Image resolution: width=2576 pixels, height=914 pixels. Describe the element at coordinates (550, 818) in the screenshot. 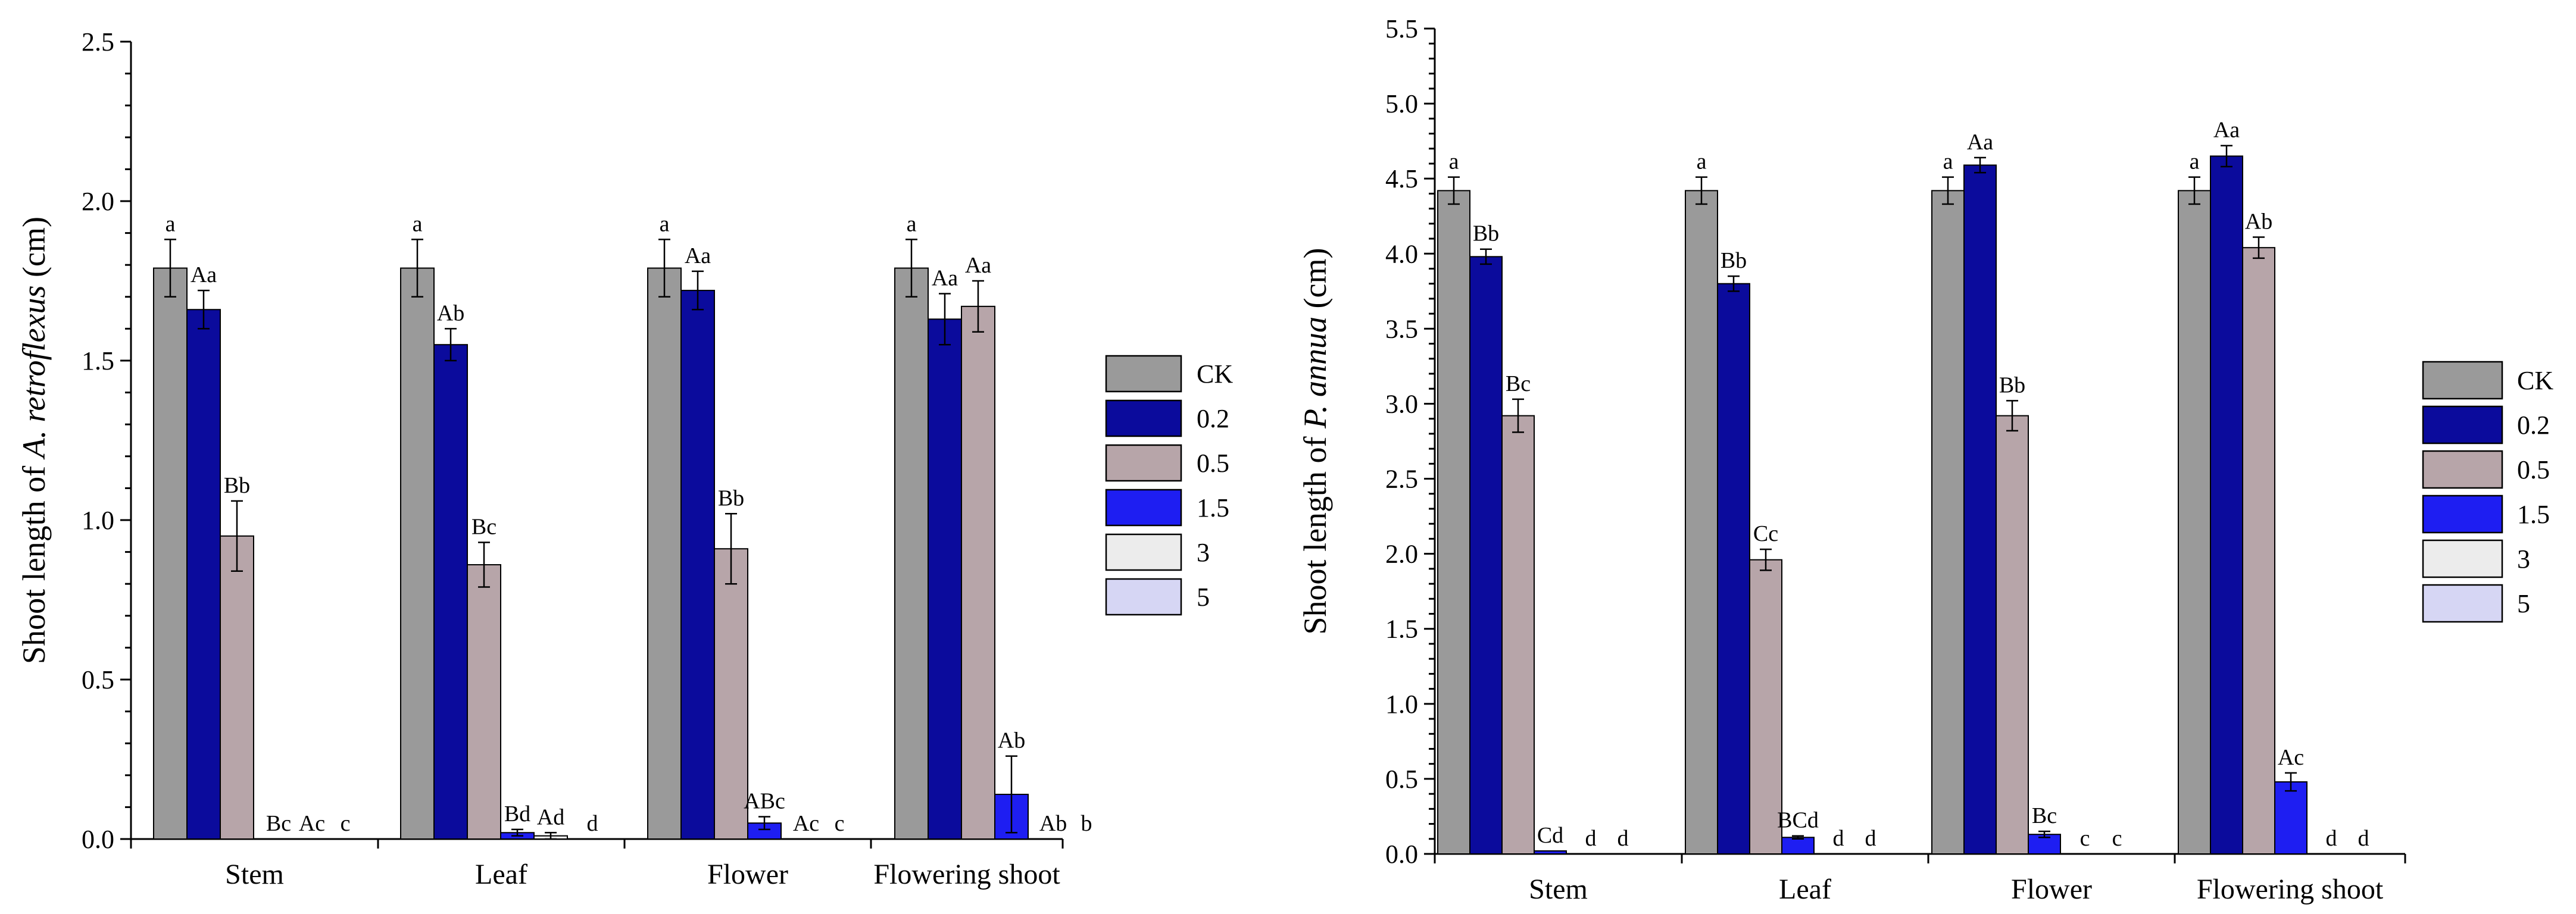

I see `significance-label: Ad` at that location.